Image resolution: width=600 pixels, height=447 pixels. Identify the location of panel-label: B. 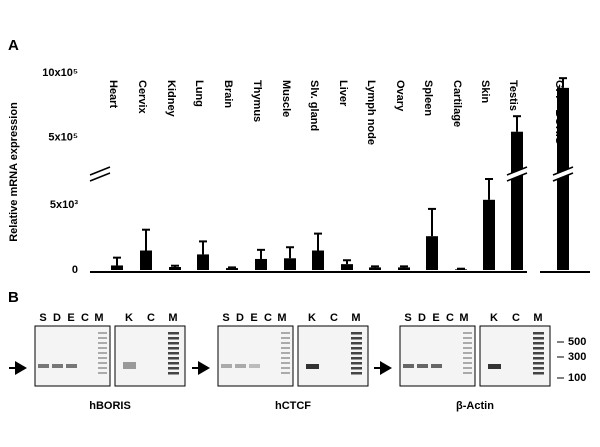
(13, 297).